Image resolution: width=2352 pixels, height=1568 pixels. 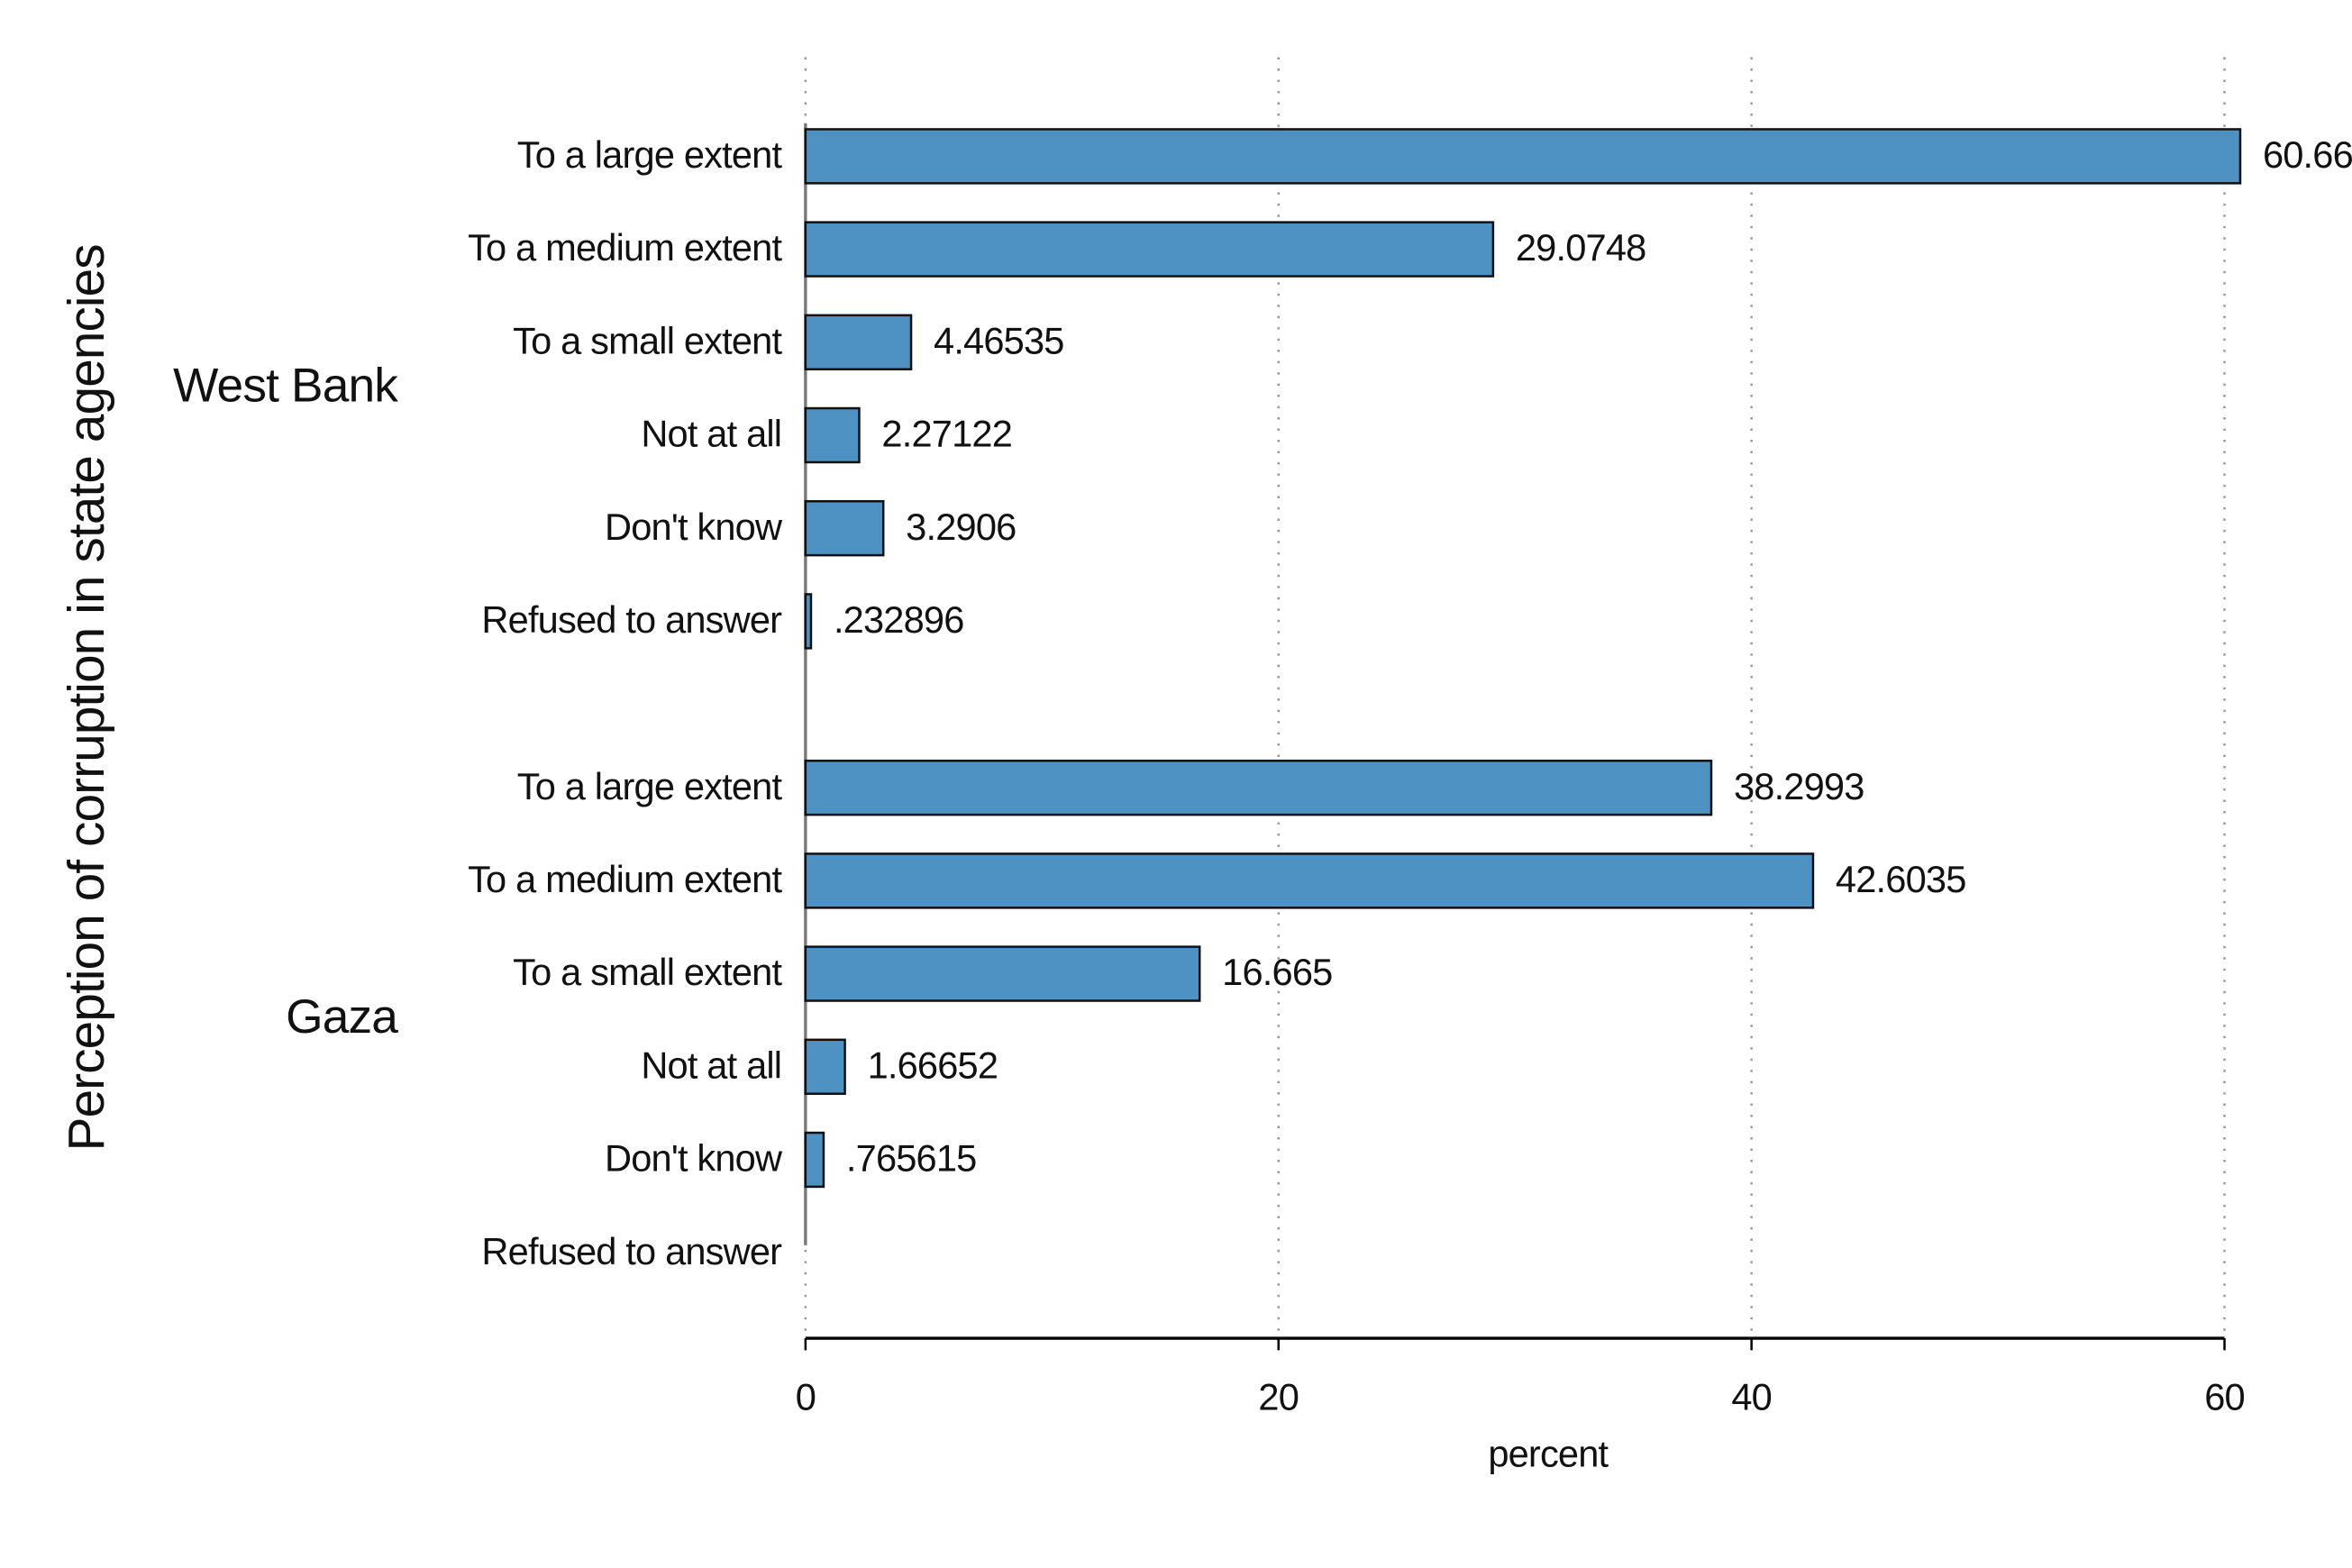 I want to click on x-tick-label: 40, so click(x=1751, y=1396).